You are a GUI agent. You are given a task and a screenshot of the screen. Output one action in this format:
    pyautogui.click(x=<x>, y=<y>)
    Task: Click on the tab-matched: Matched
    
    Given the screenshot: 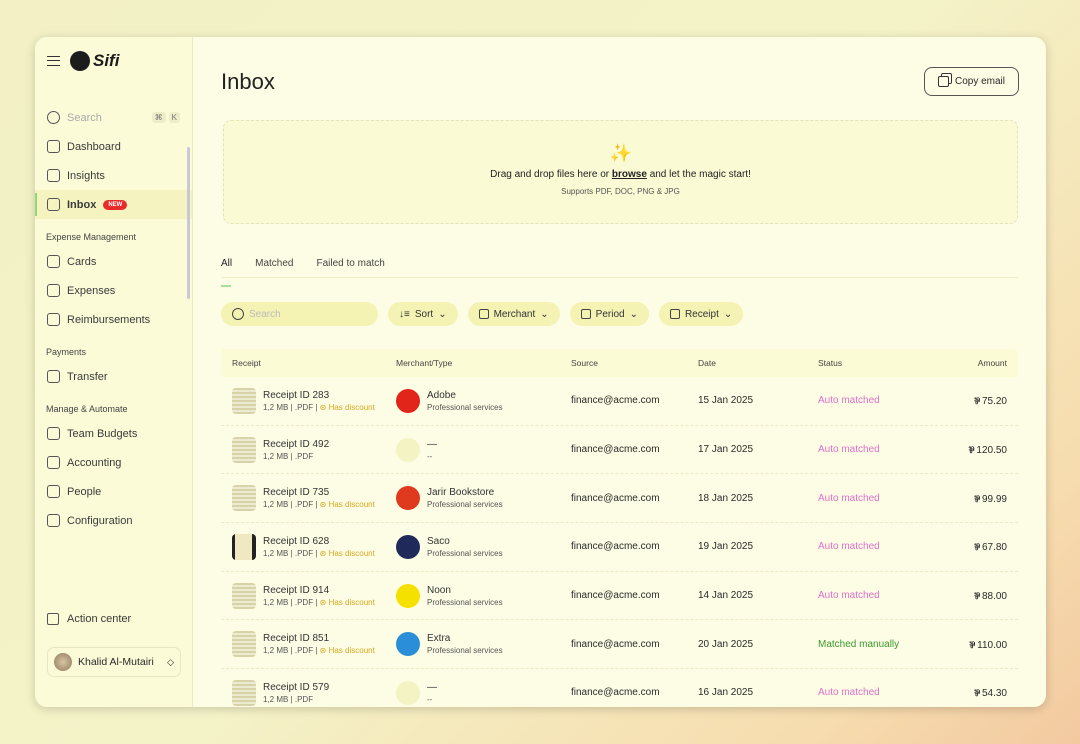 What is the action you would take?
    pyautogui.click(x=274, y=263)
    